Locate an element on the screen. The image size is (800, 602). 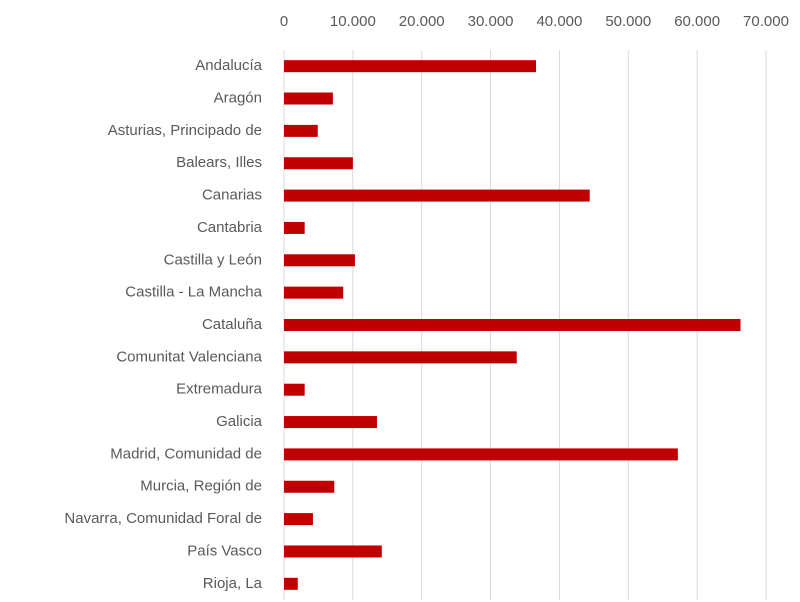
y-tick-label: Asturias, Principado de is located at coordinates (185, 130).